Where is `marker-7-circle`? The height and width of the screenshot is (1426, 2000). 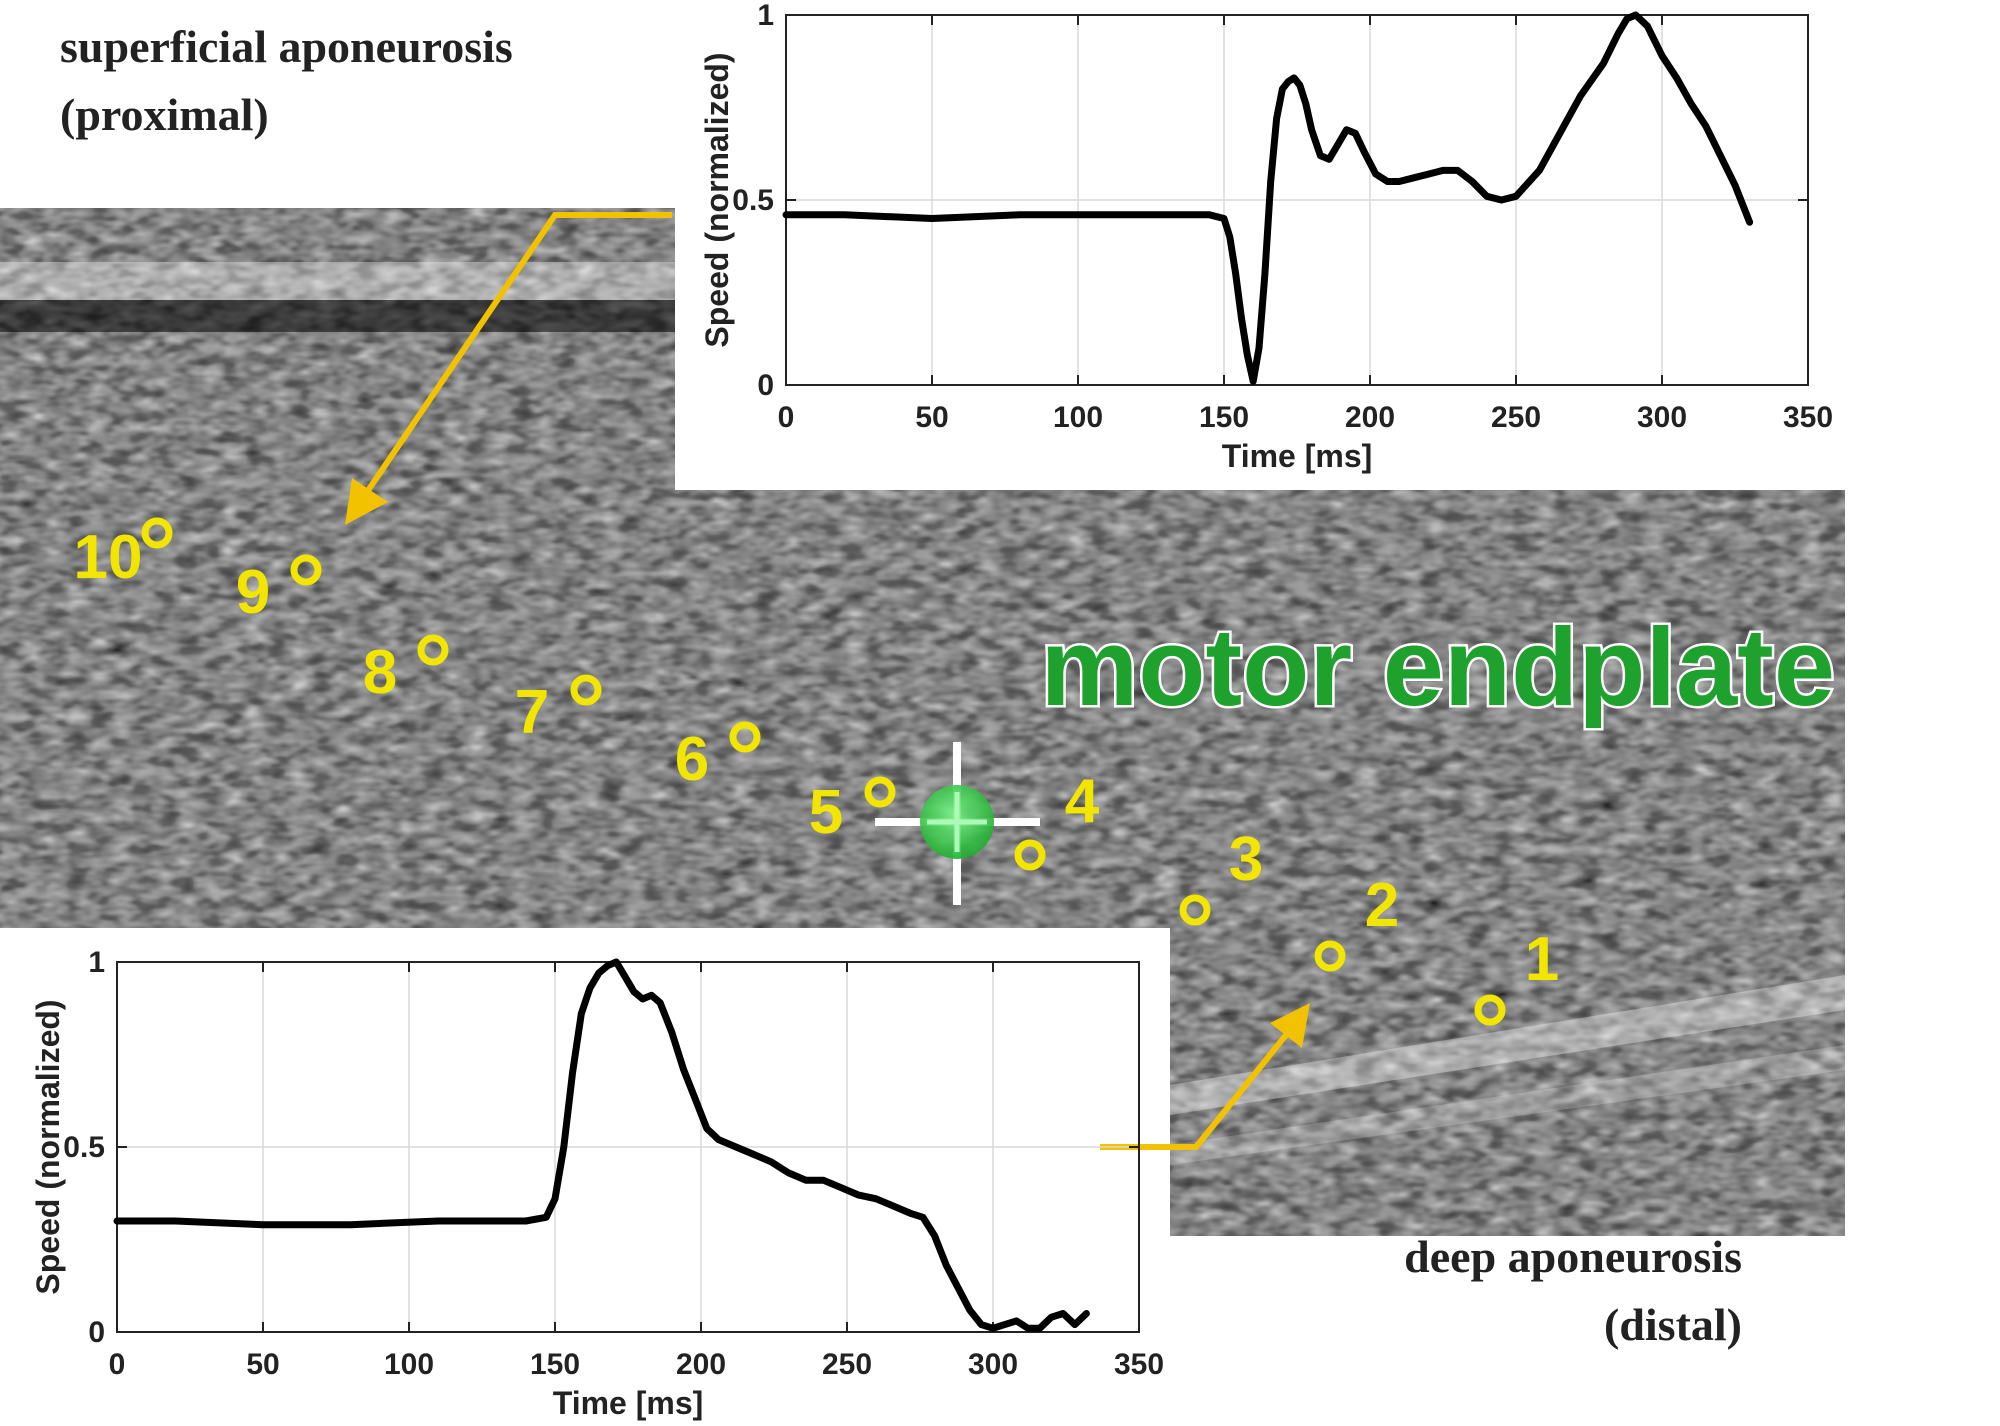
marker-7-circle is located at coordinates (586, 690).